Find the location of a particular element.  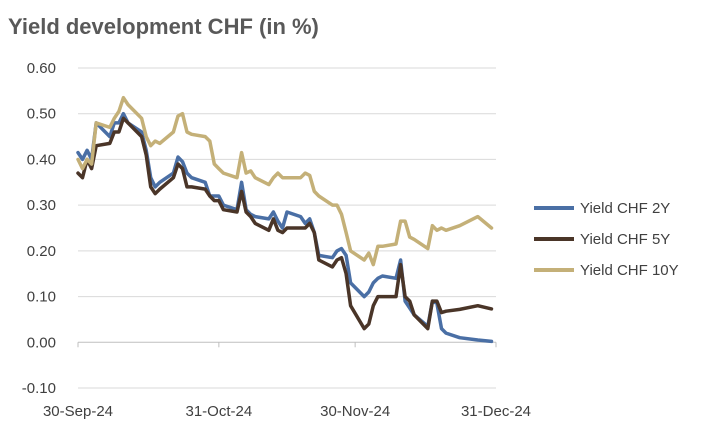

legend: Yield CHF 2Y Yield CHF 5Y Yield CHF 10Y is located at coordinates (606, 239).